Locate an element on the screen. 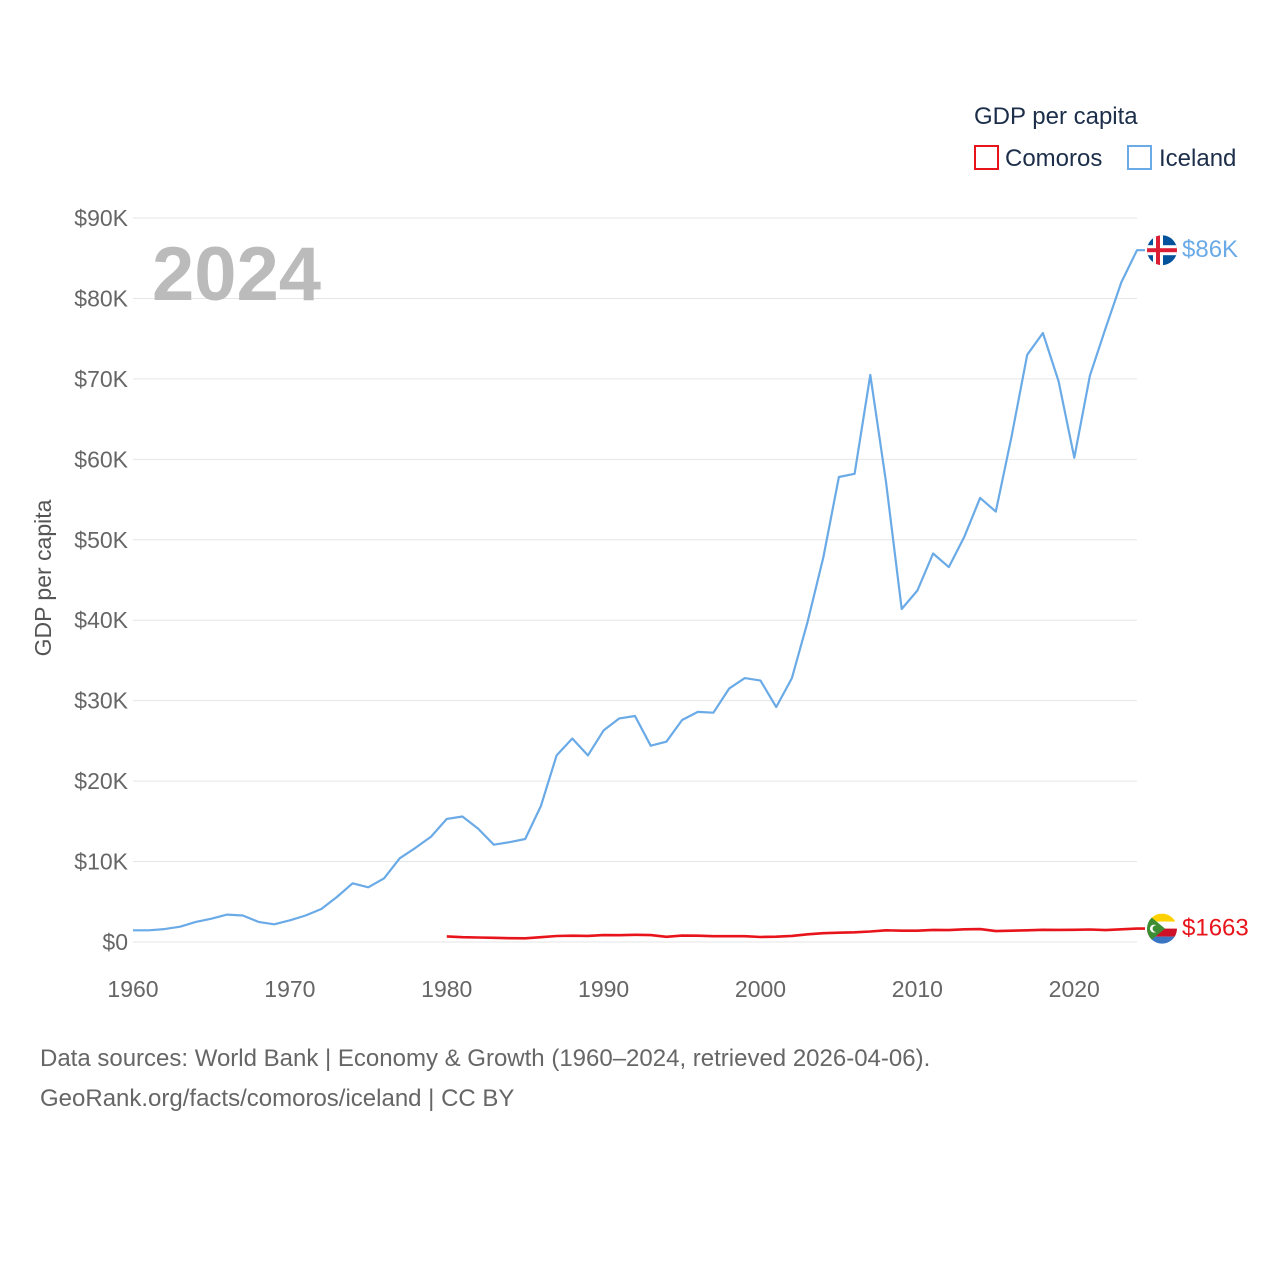 The width and height of the screenshot is (1280, 1280). x-axis-ticks: 1960 1970 1980 1990 2000 2010 2020 is located at coordinates (603, 989).